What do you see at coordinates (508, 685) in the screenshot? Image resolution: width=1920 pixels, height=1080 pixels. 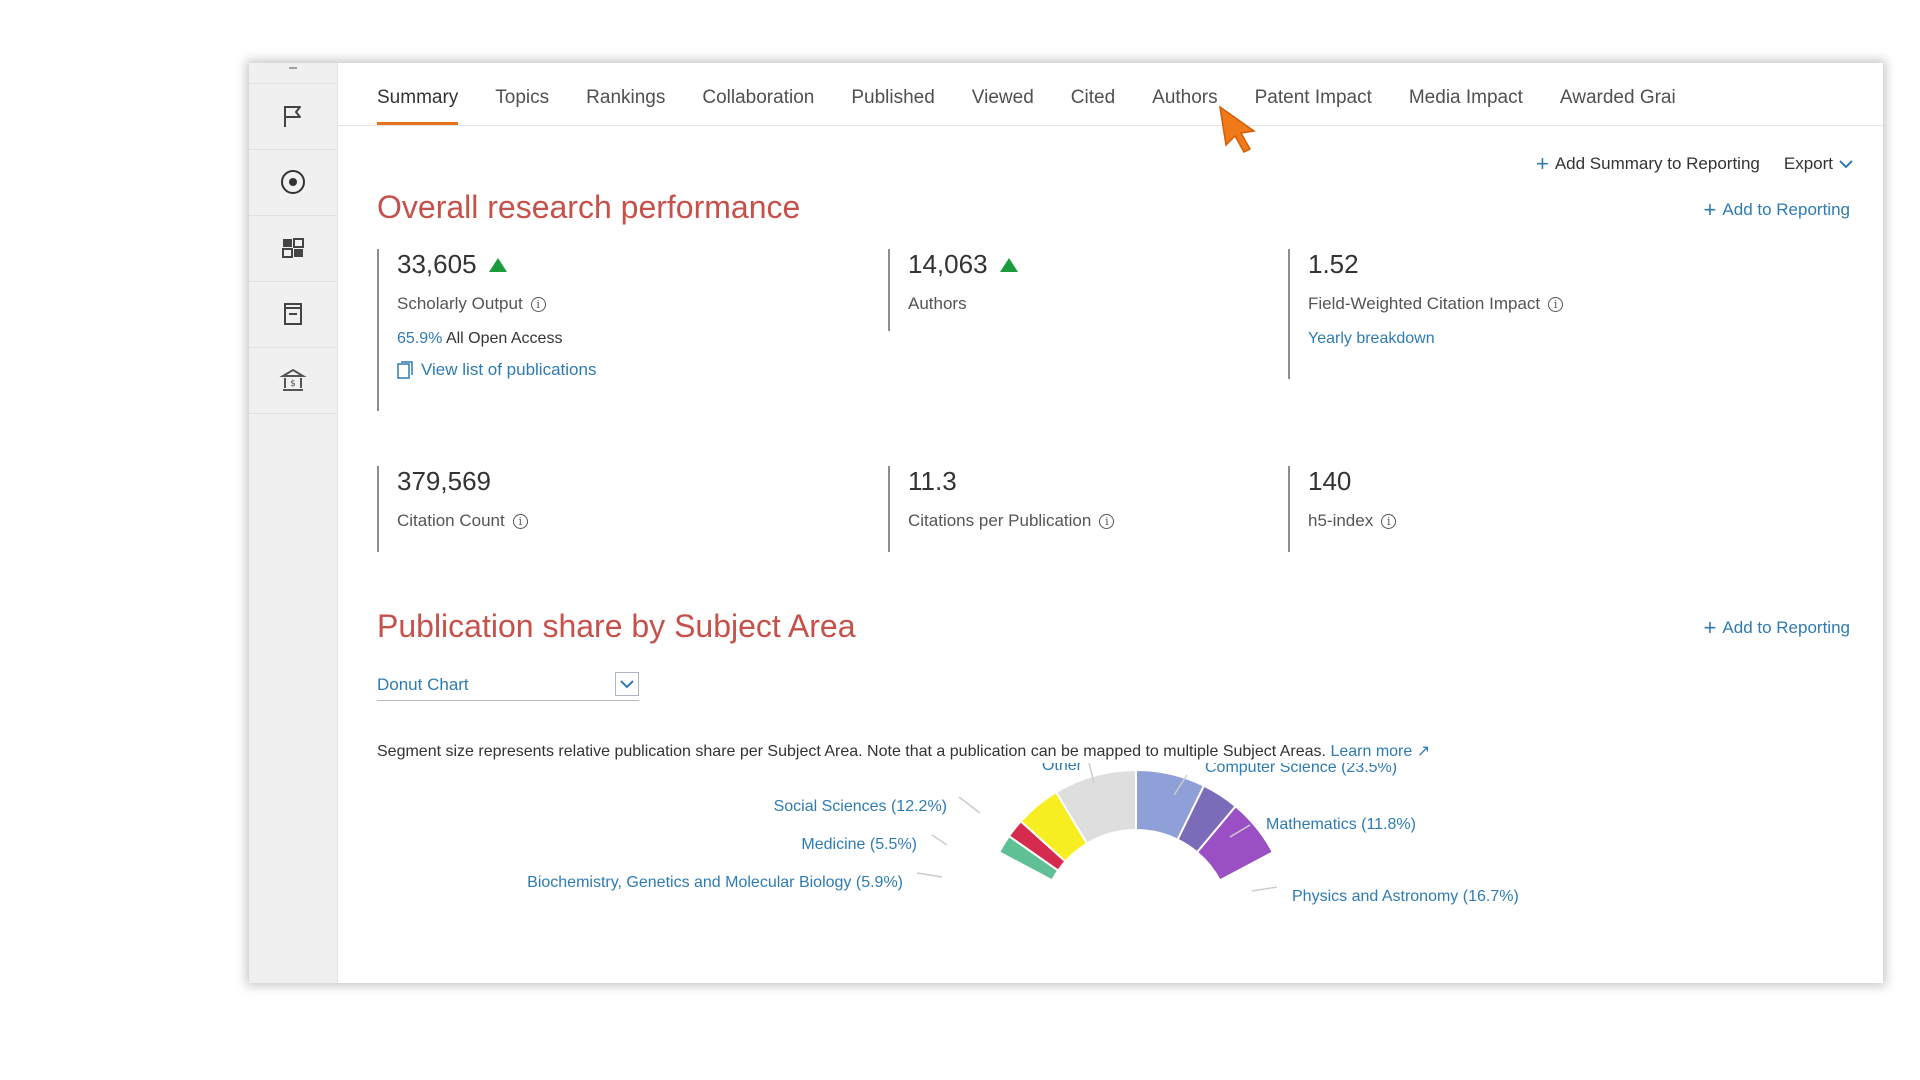 I see `chart-type-select: Donut Chart` at bounding box center [508, 685].